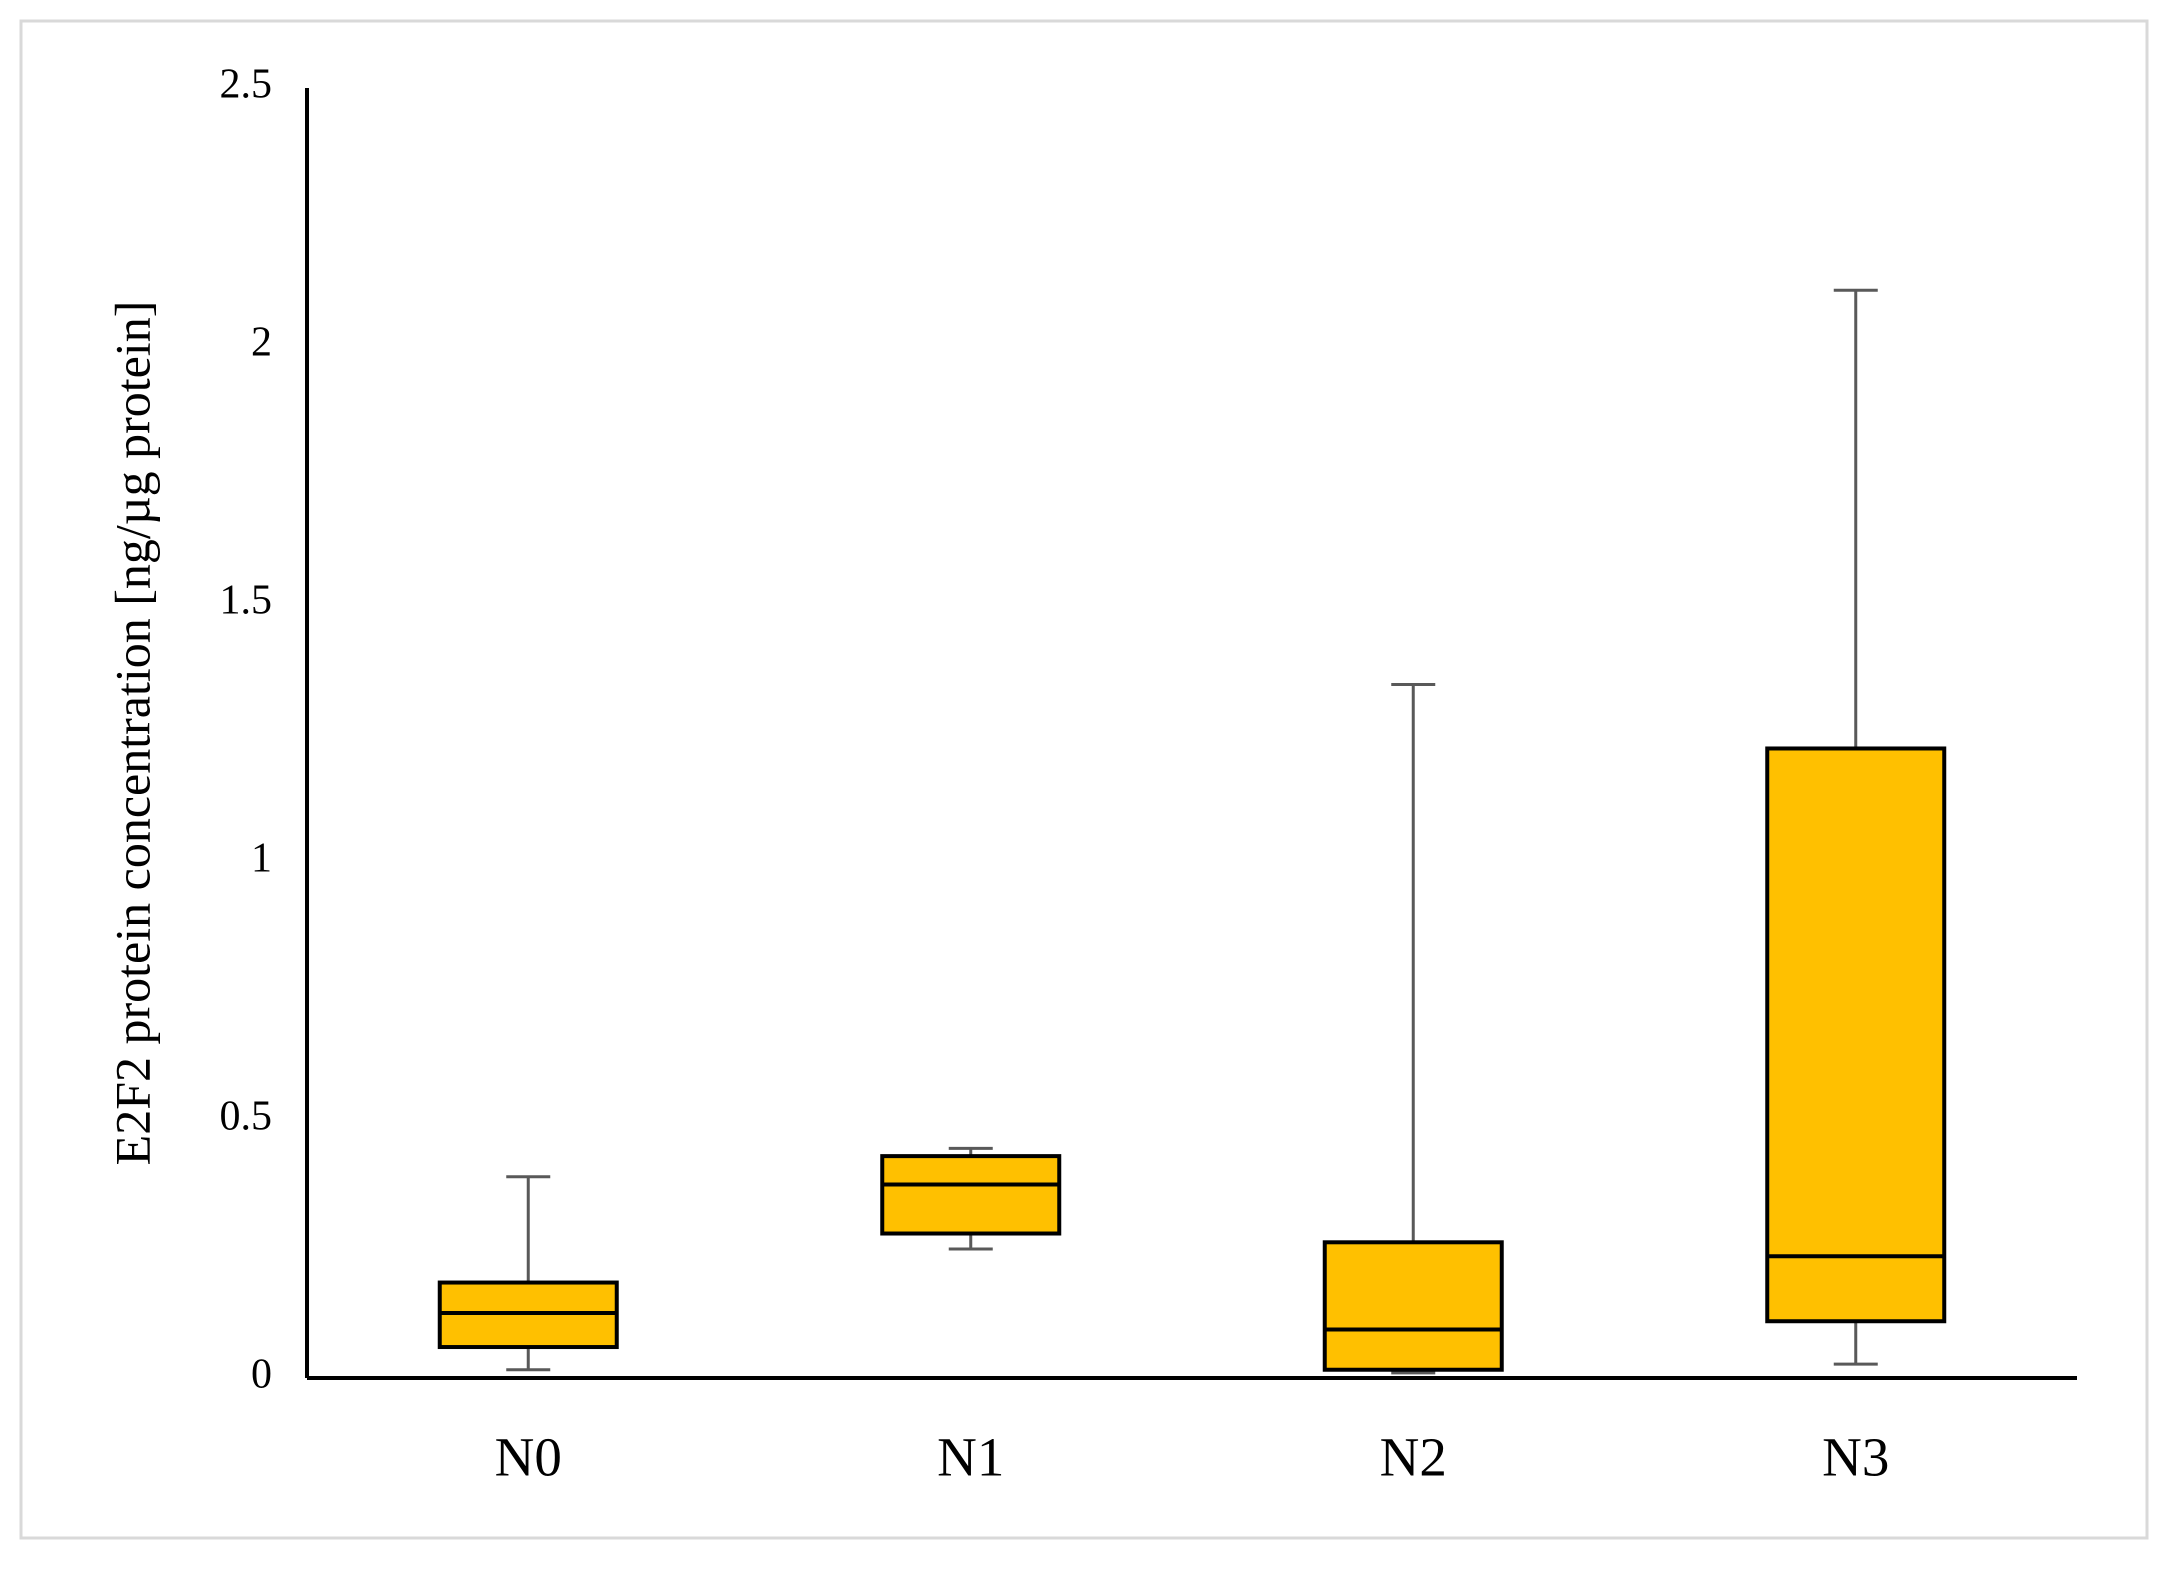  Describe the element at coordinates (970, 1457) in the screenshot. I see `x-tick-label: N1` at that location.